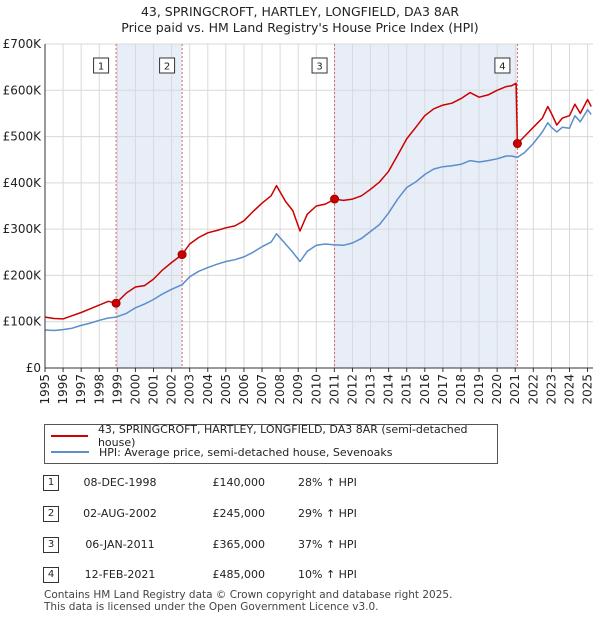  What do you see at coordinates (45, 389) in the screenshot?
I see `x-tick-label: 1995` at bounding box center [45, 389].